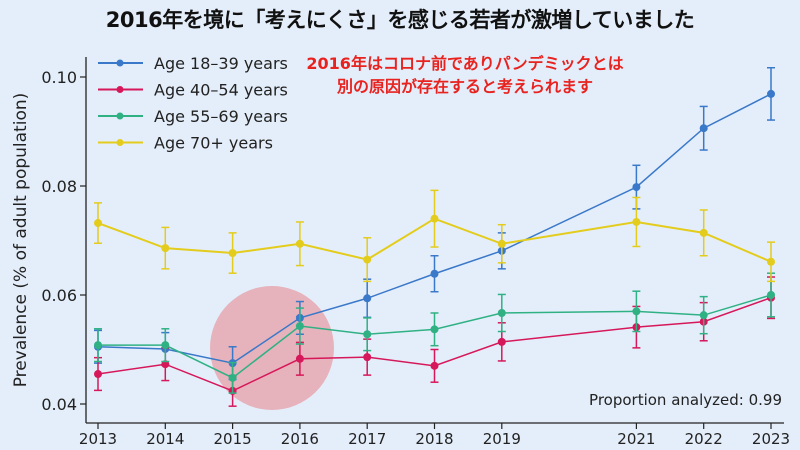  I want to click on legend-label: Age 18–39 years, so click(221, 63).